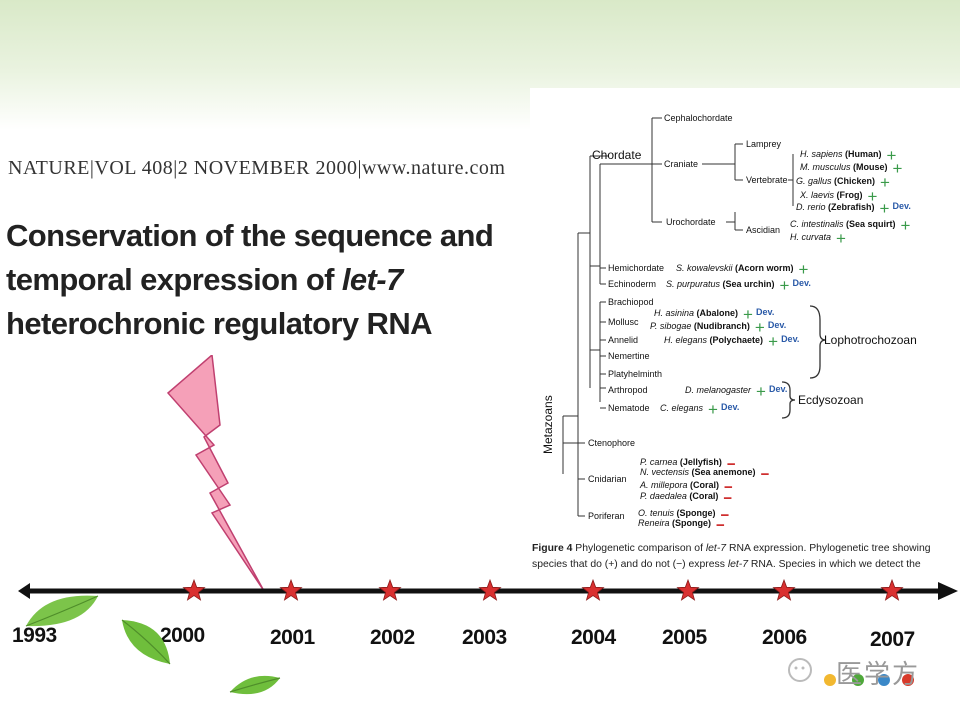 This screenshot has width=960, height=720. Describe the element at coordinates (631, 302) in the screenshot. I see `clade-brachiopod: Brachiopod` at that location.